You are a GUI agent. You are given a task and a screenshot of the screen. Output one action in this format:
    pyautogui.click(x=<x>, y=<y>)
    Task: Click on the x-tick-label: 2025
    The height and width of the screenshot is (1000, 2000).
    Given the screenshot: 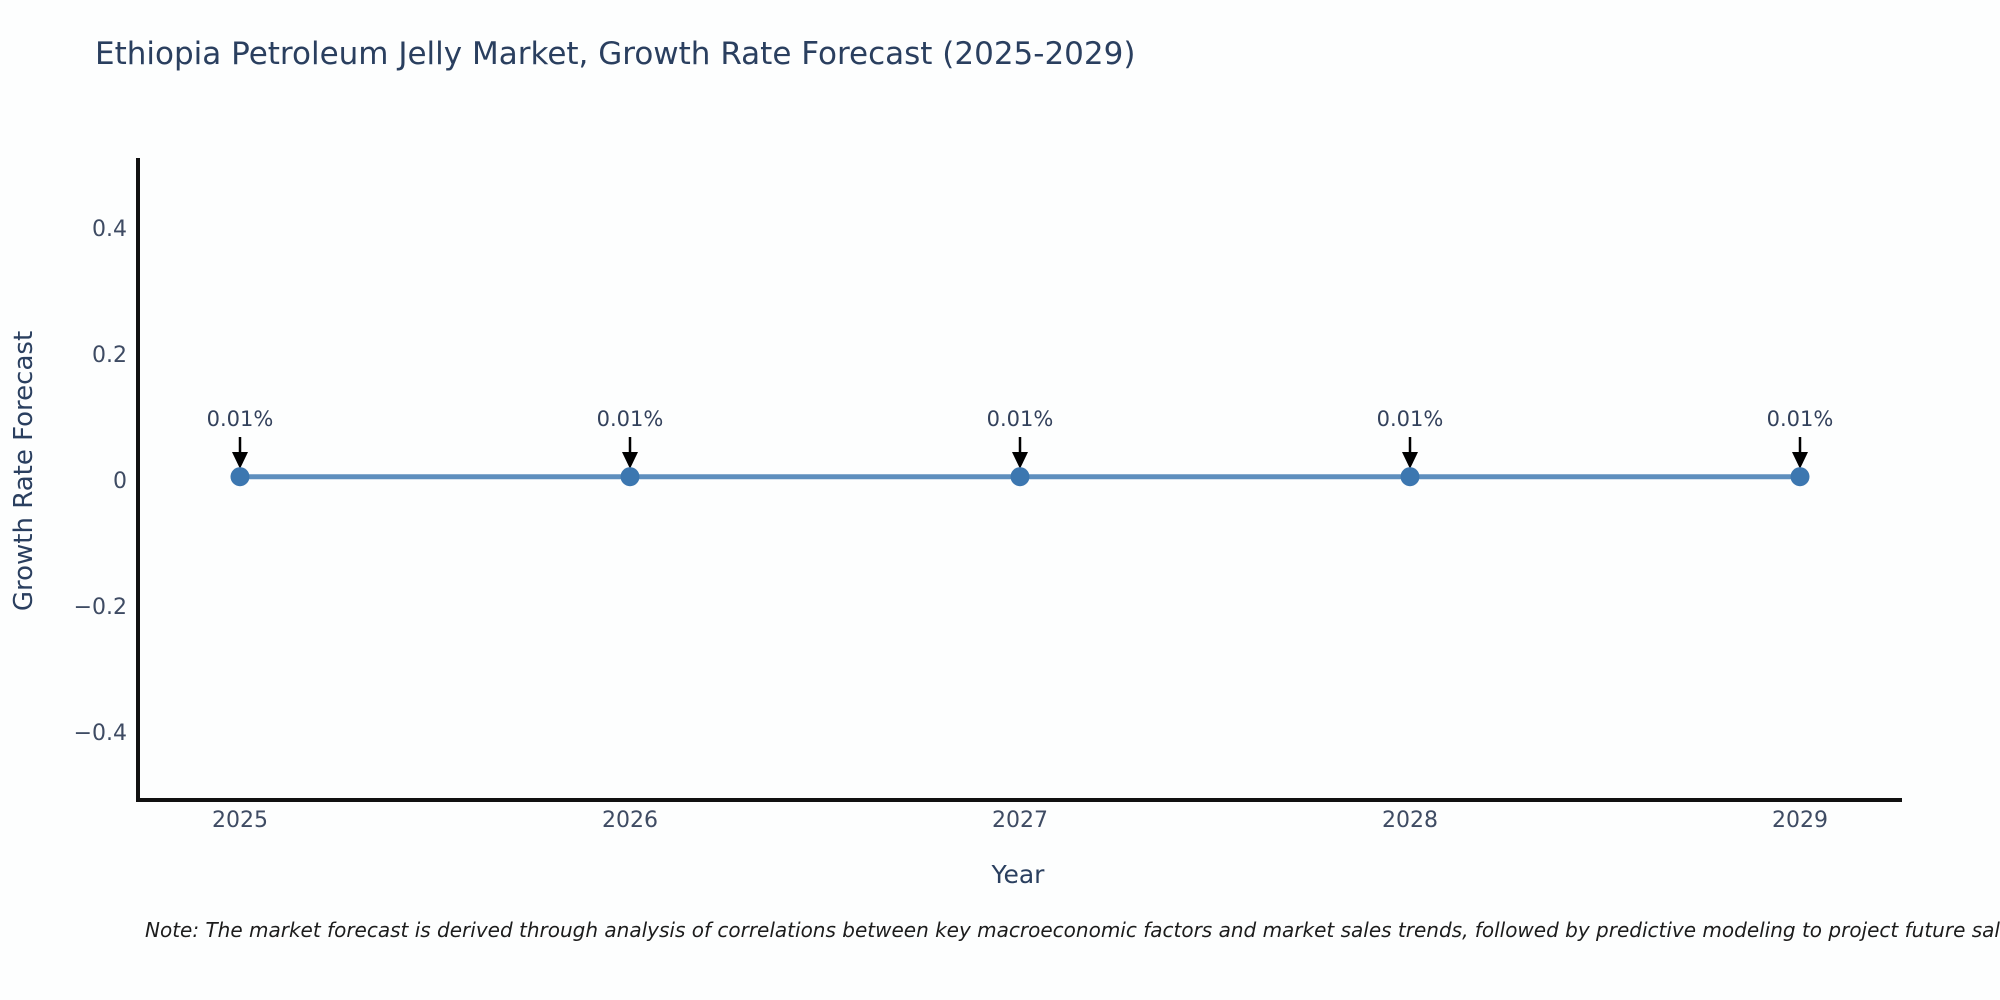 What is the action you would take?
    pyautogui.click(x=240, y=820)
    